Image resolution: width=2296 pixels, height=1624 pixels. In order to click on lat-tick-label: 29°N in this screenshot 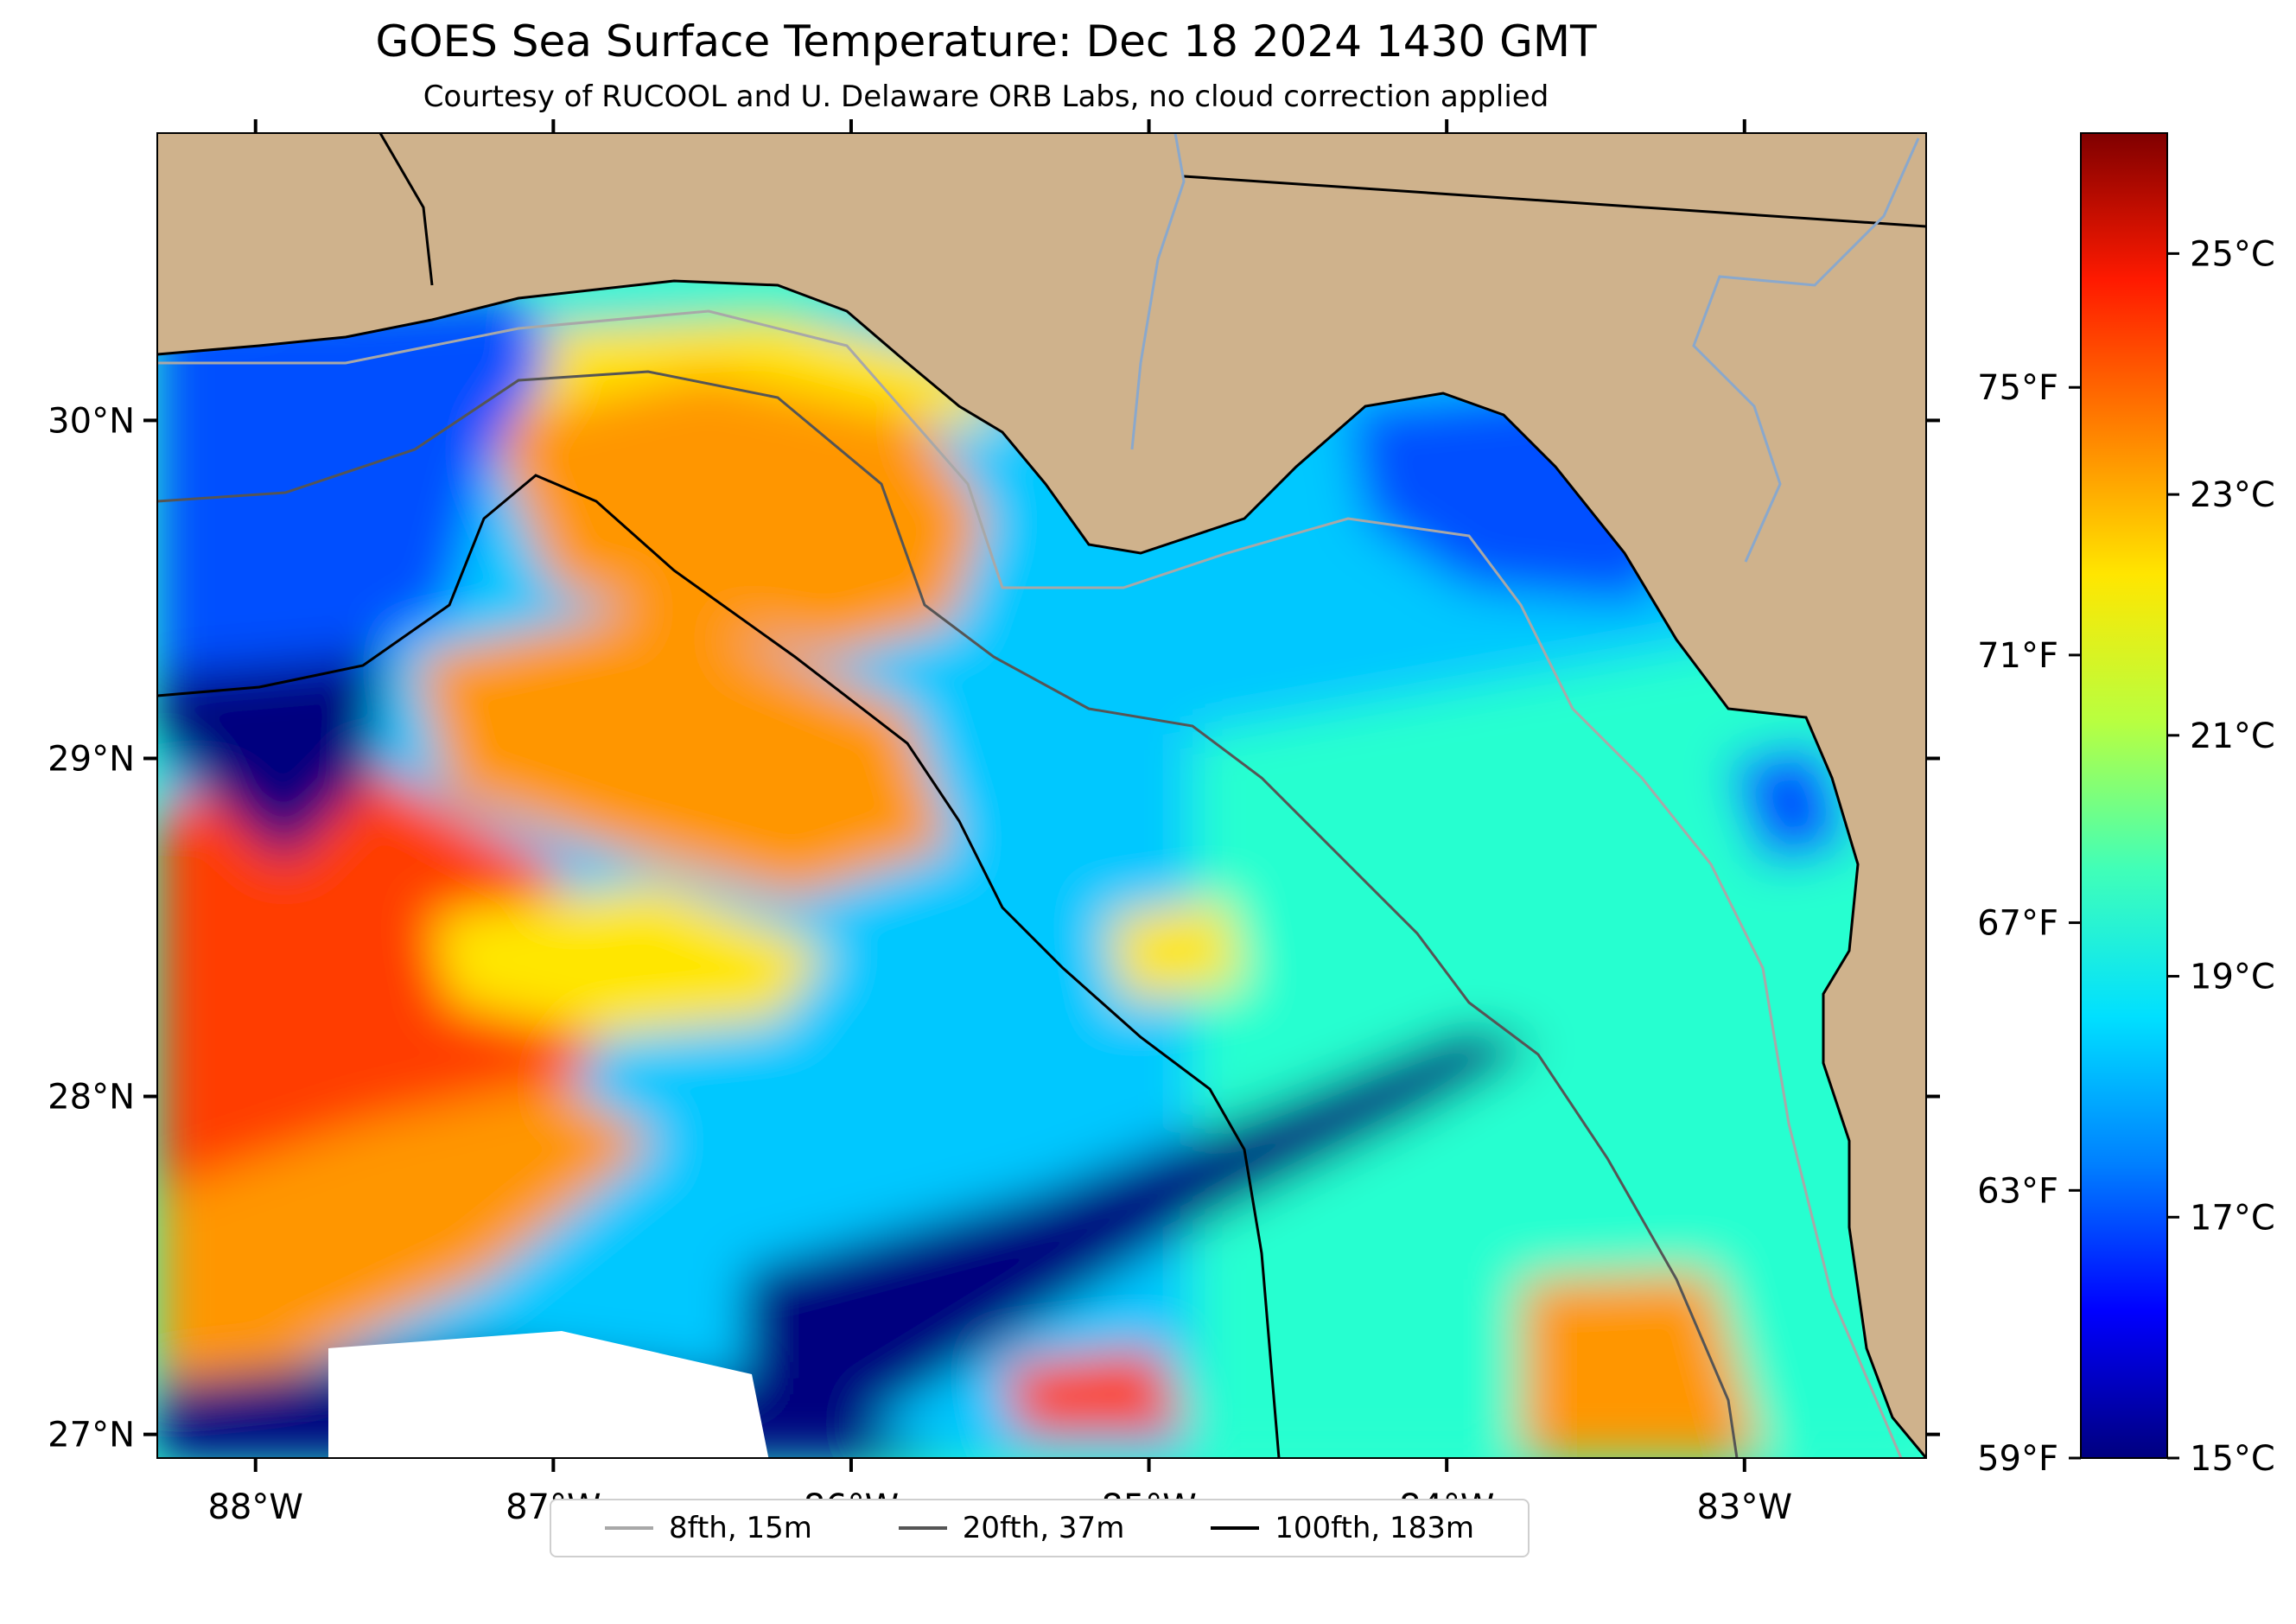, I will do `click(91, 759)`.